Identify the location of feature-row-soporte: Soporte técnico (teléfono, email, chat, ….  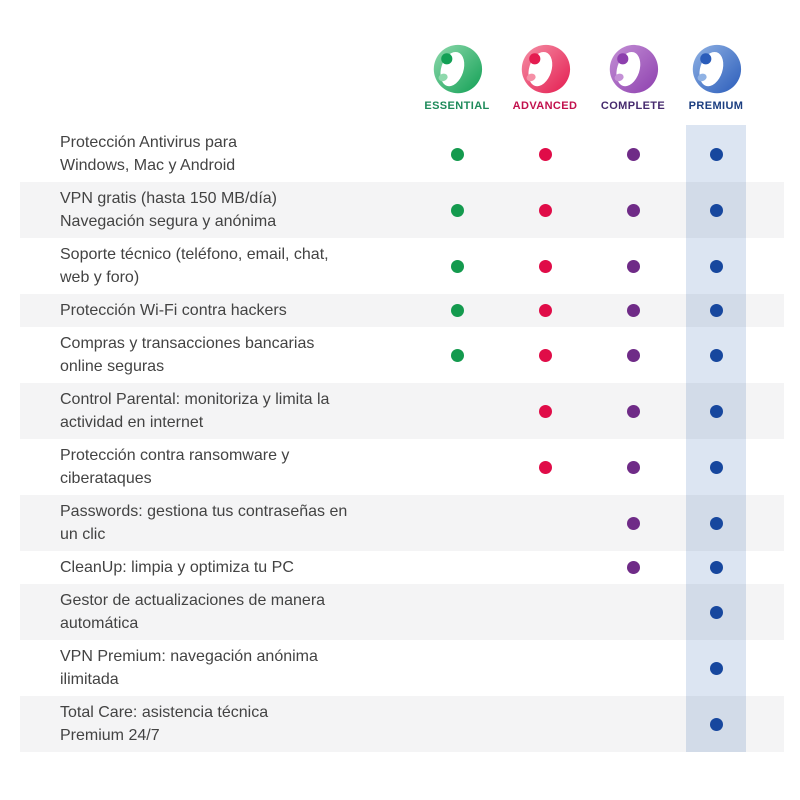
(402, 266).